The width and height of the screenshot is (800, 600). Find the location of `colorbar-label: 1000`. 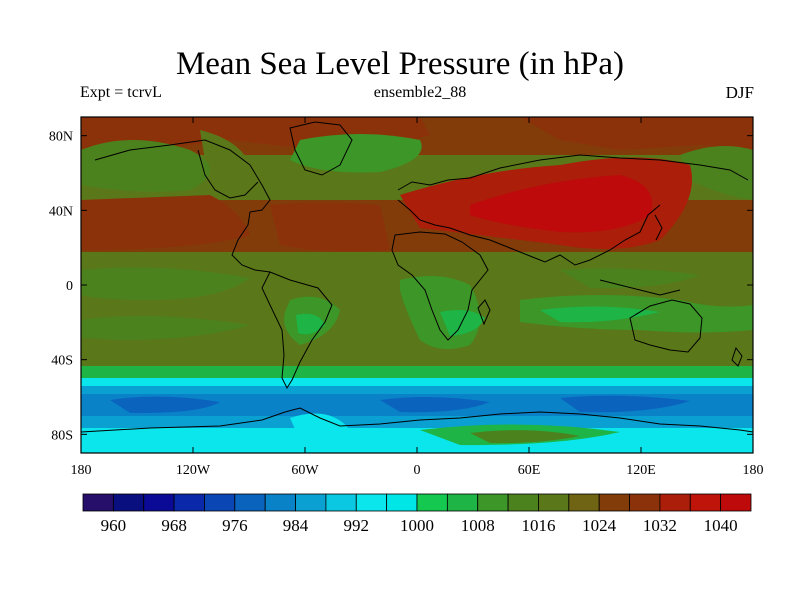

colorbar-label: 1000 is located at coordinates (417, 525).